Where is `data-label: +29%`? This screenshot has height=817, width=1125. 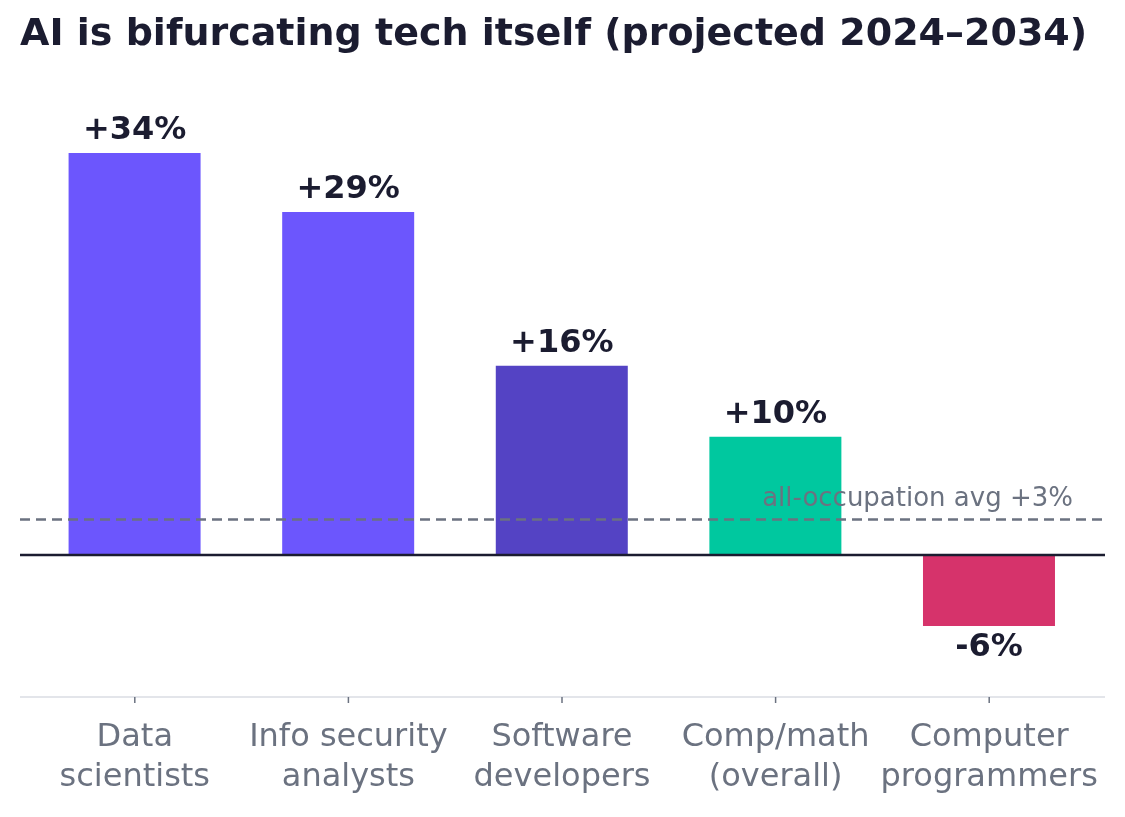 data-label: +29% is located at coordinates (348, 187).